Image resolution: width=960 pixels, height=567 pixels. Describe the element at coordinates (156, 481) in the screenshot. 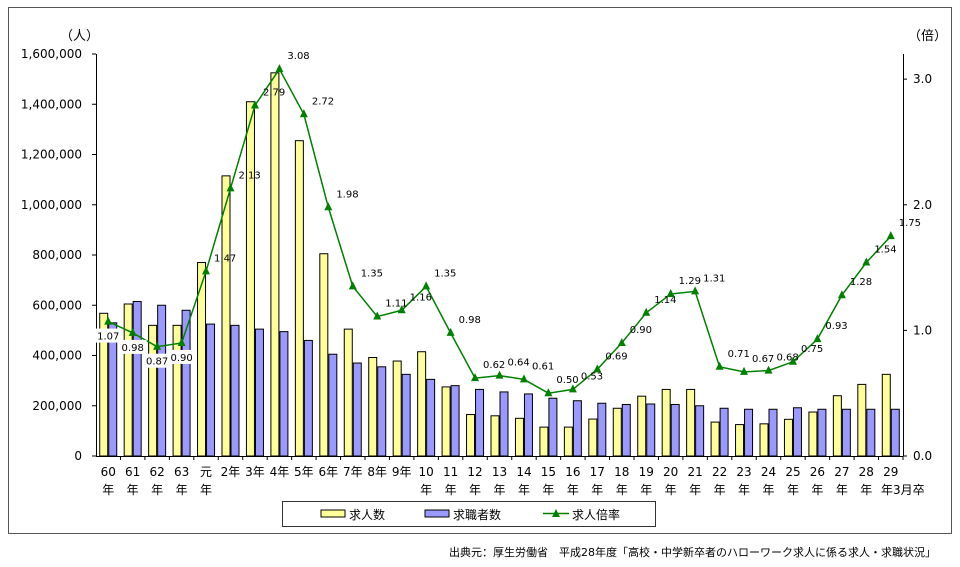

I see `x-tick-label: 62 年` at that location.